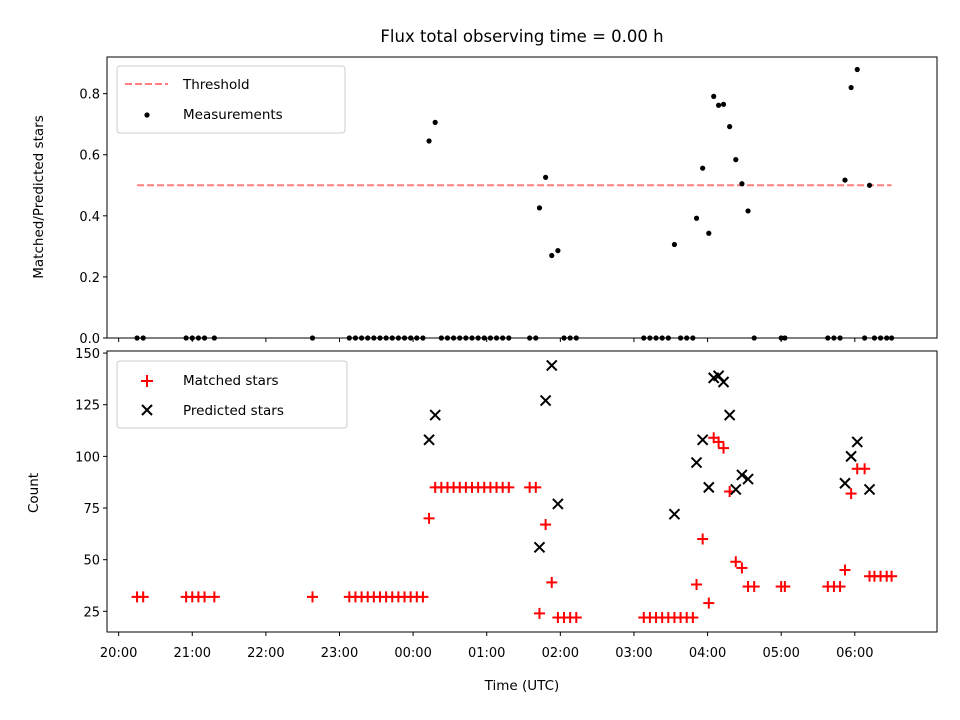 The image size is (960, 720). Describe the element at coordinates (89, 339) in the screenshot. I see `top-y-tick-label: 0.0` at that location.